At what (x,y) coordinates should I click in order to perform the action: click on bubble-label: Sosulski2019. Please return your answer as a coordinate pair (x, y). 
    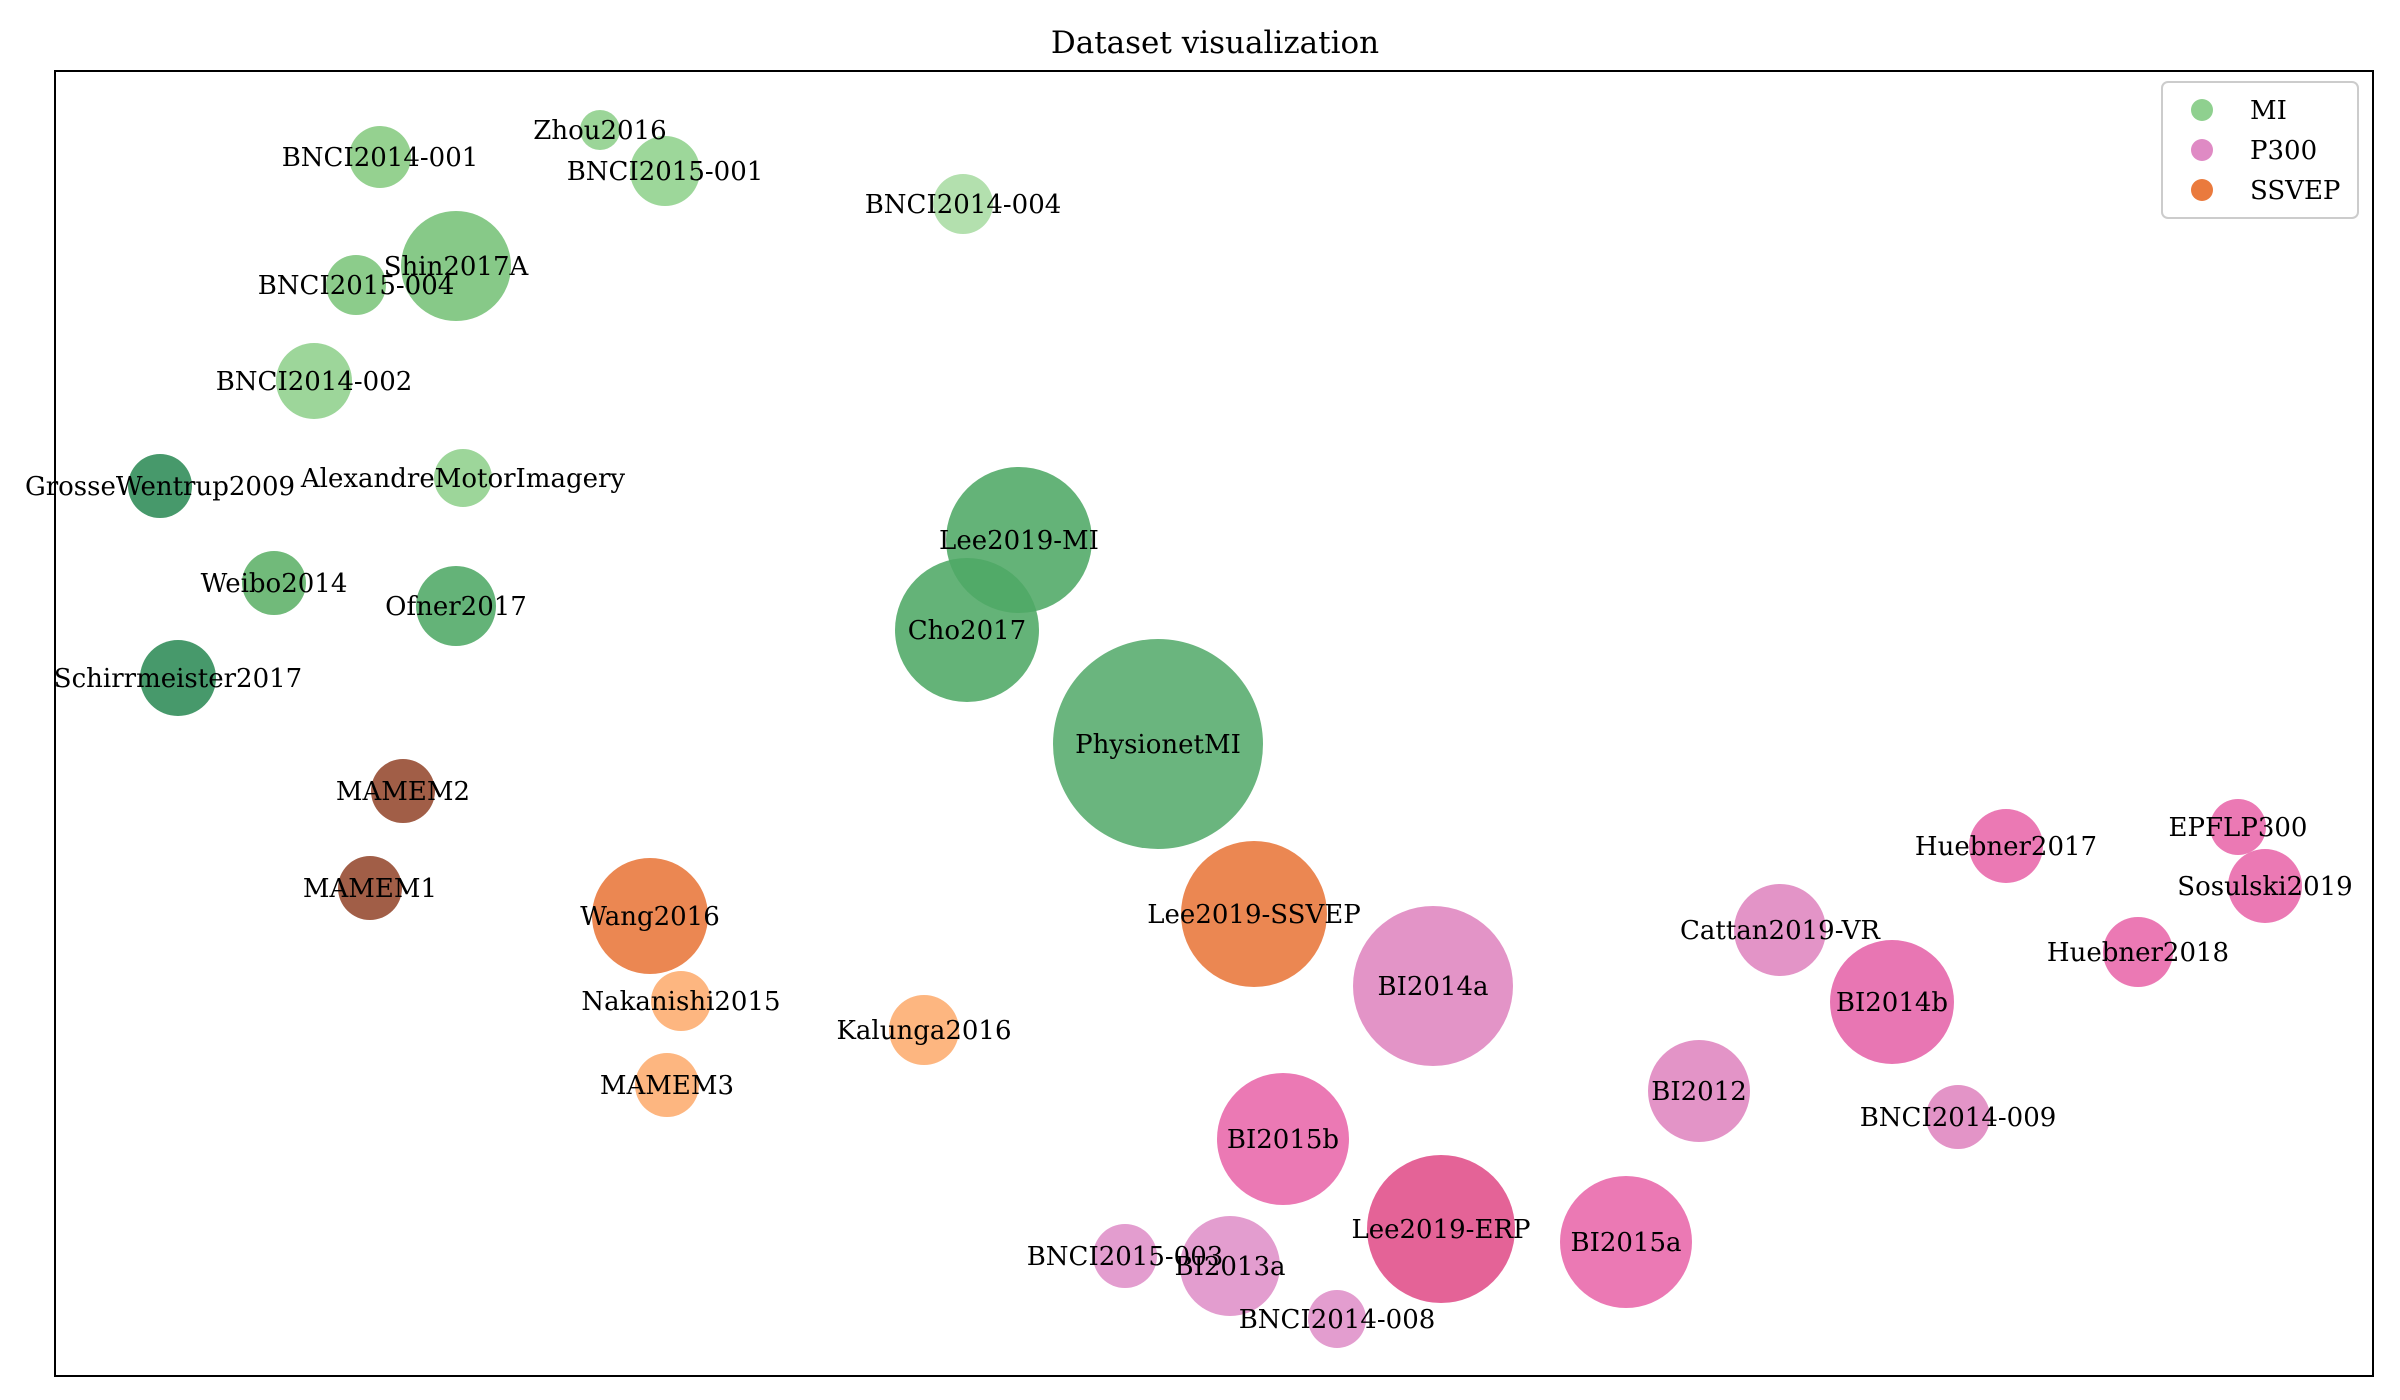
    Looking at the image, I should click on (2264, 887).